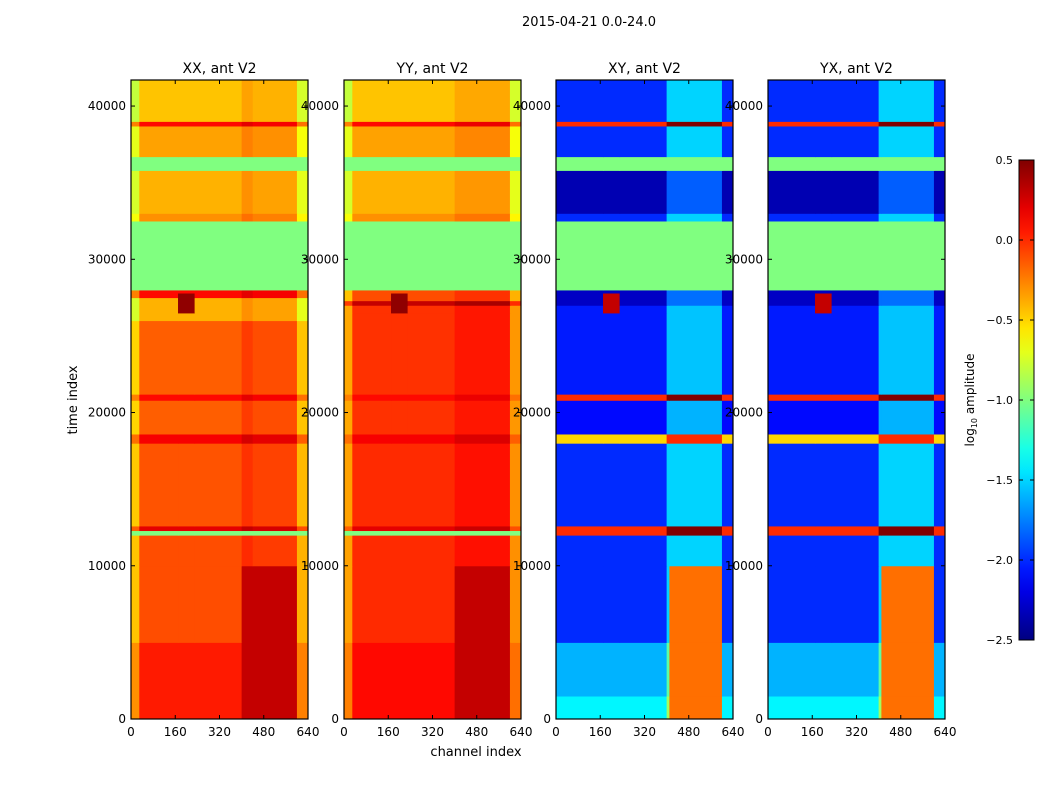 This screenshot has height=800, width=1050. I want to click on y-tick-label: 40000, so click(107, 106).